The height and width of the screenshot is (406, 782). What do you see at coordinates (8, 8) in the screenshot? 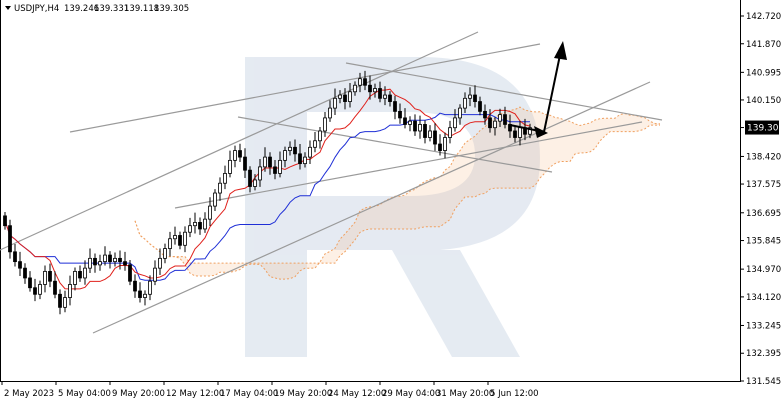
I see `triangle-down-icon` at bounding box center [8, 8].